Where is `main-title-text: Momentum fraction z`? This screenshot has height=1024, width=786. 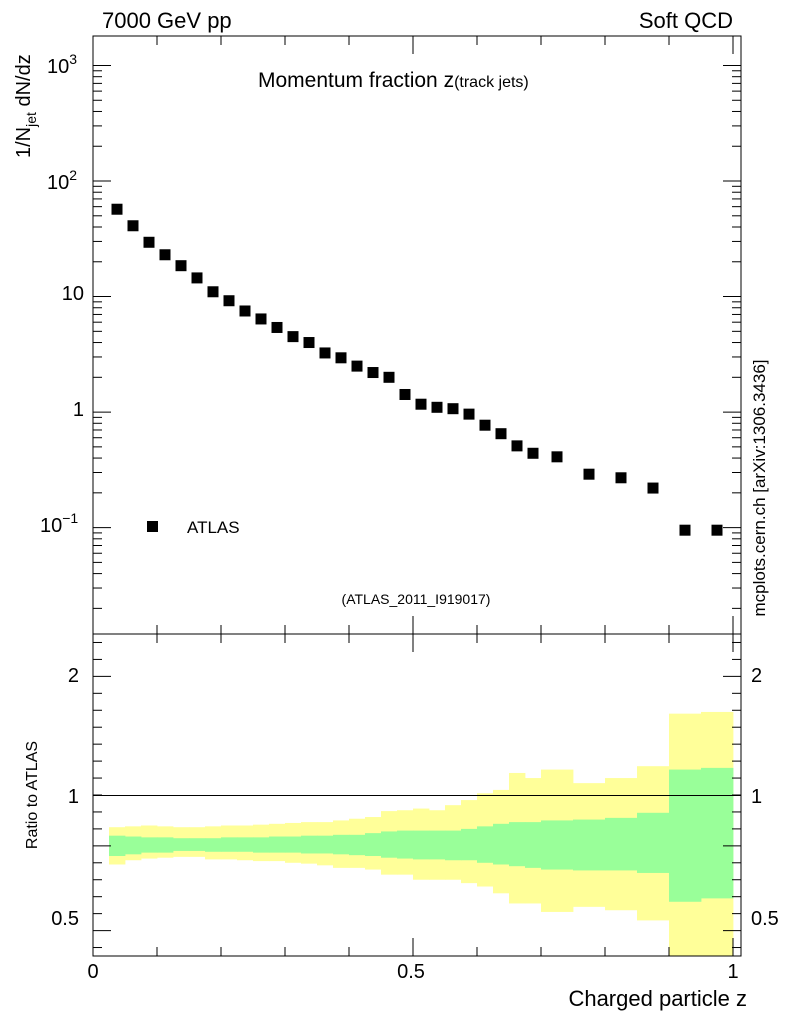
main-title-text: Momentum fraction z is located at coordinates (356, 80).